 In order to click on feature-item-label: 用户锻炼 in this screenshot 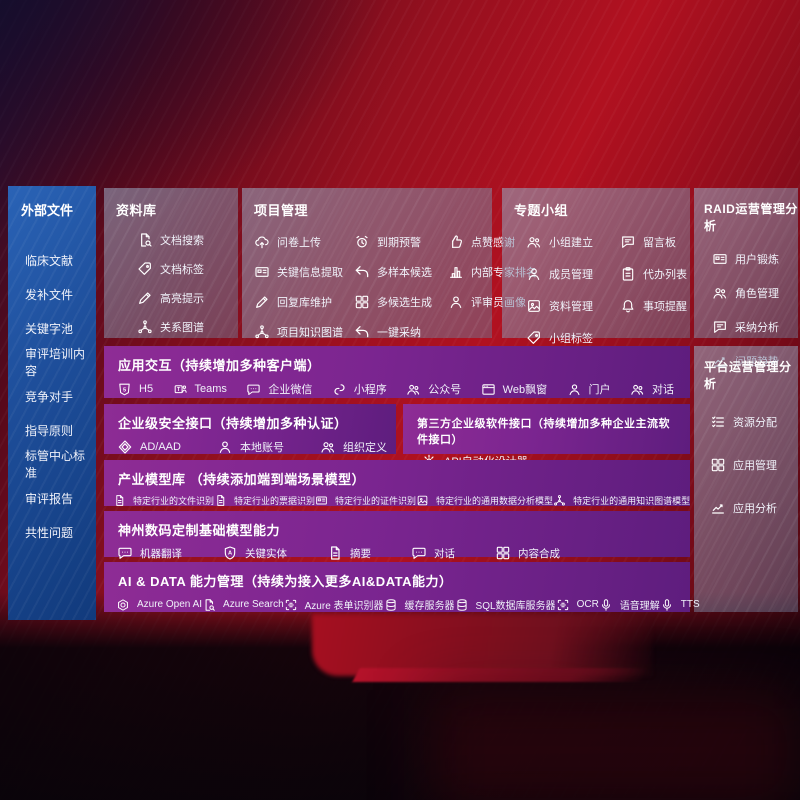, I will do `click(757, 260)`.